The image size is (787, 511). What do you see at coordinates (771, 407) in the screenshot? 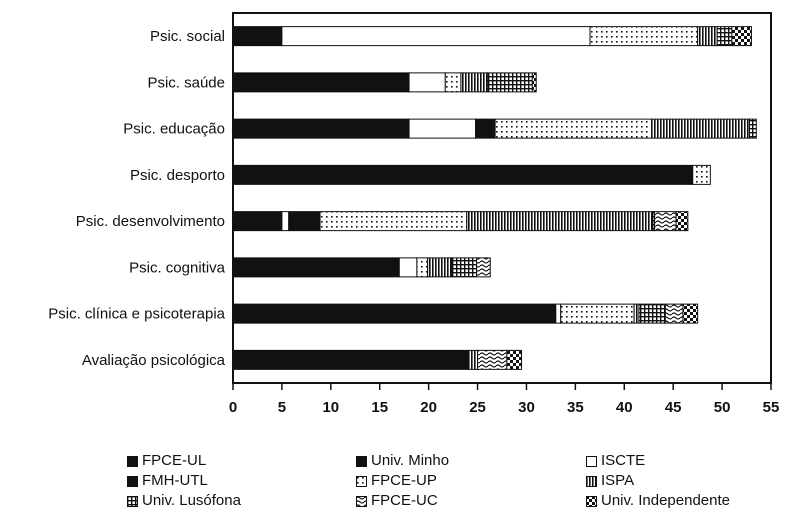
I see `x-tick-label: 55` at bounding box center [771, 407].